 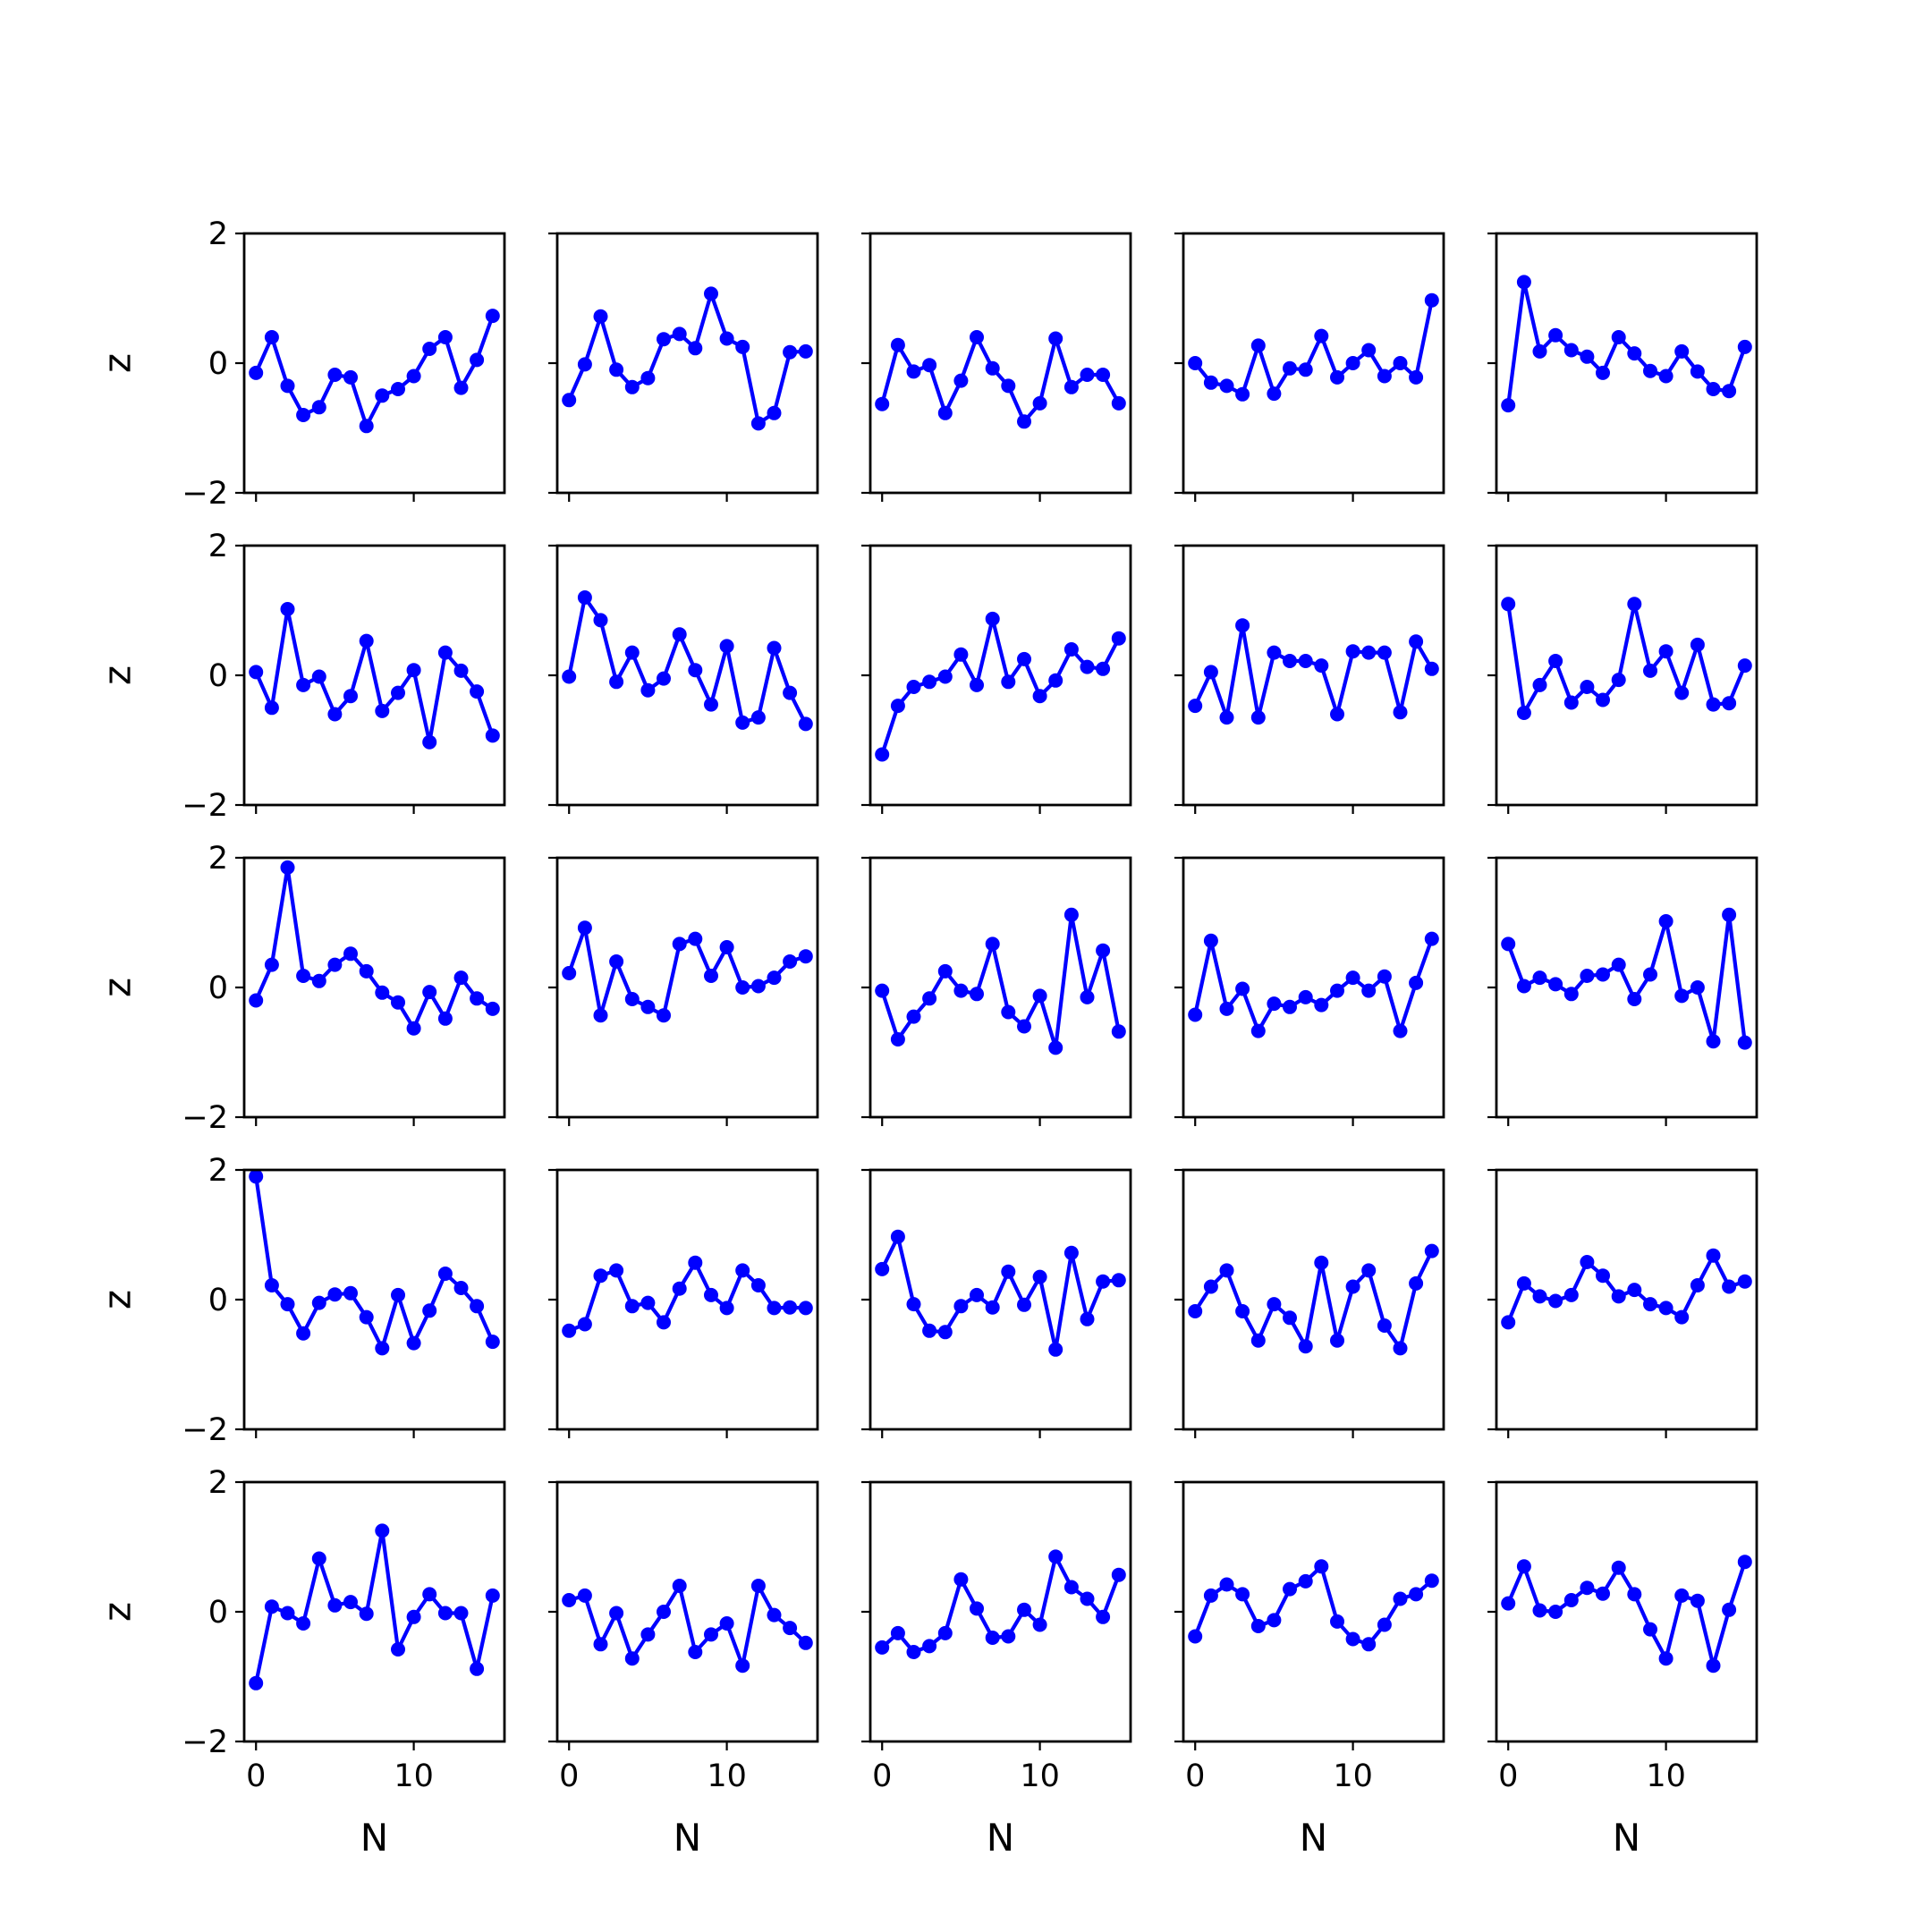 I want to click on series-line, so click(x=374, y=1606).